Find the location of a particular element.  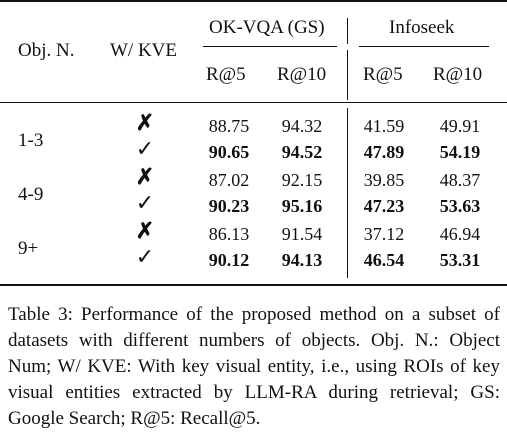

body-separator is located at coordinates (347, 193).